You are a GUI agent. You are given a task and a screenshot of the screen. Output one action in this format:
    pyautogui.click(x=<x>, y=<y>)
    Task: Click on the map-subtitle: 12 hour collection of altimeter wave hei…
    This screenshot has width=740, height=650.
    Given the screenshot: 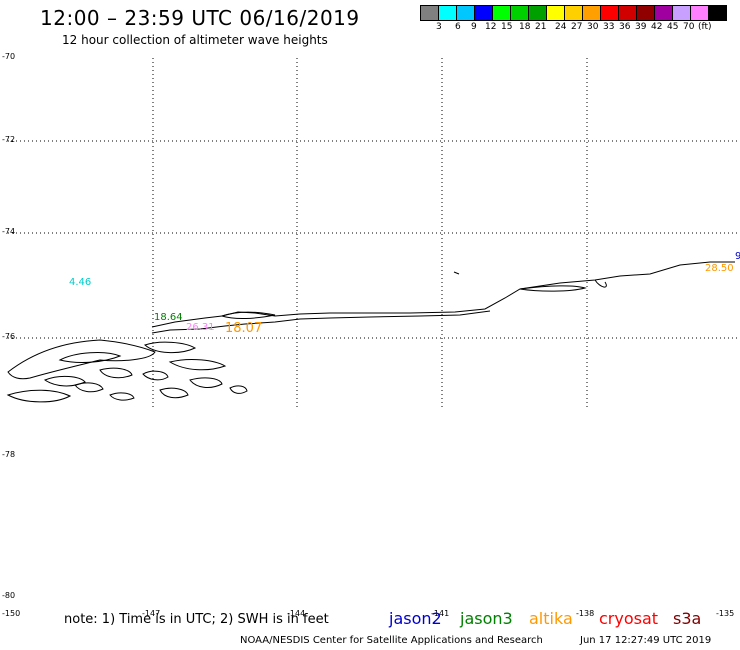 What is the action you would take?
    pyautogui.click(x=195, y=40)
    